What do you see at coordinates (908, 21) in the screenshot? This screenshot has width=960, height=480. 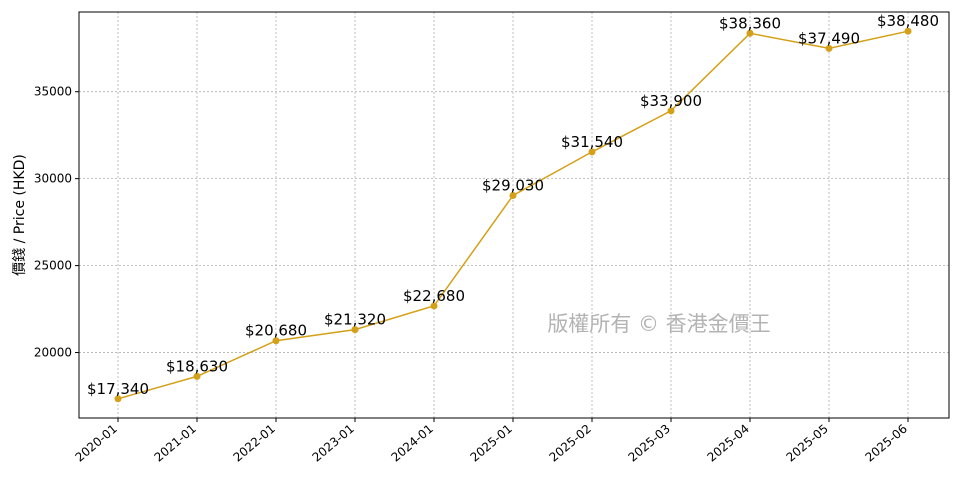 I see `data-label: $38,480` at bounding box center [908, 21].